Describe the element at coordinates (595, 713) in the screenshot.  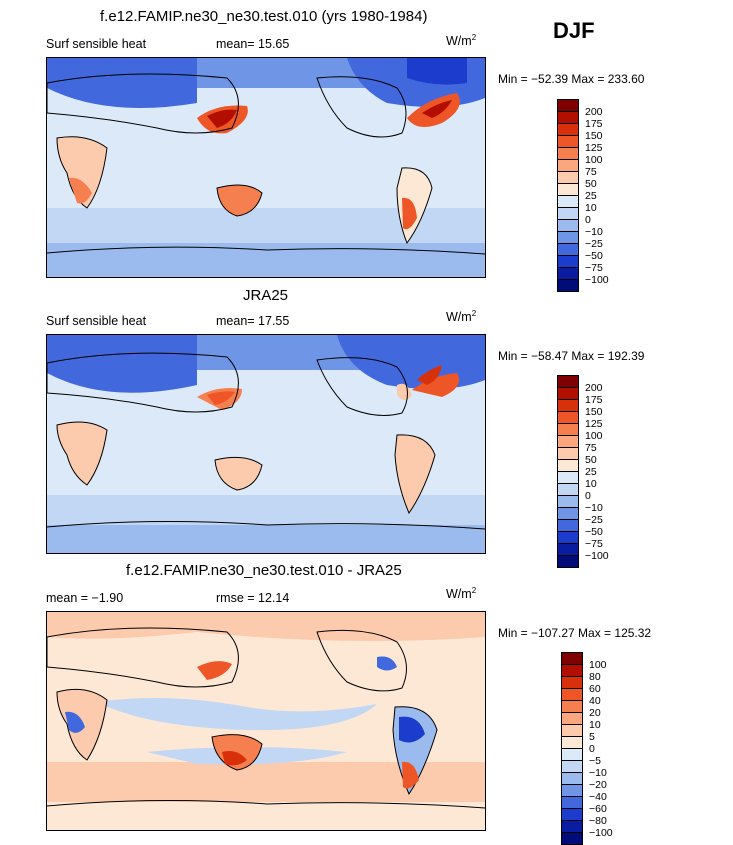
I see `colorbar-tick-label: 20` at that location.